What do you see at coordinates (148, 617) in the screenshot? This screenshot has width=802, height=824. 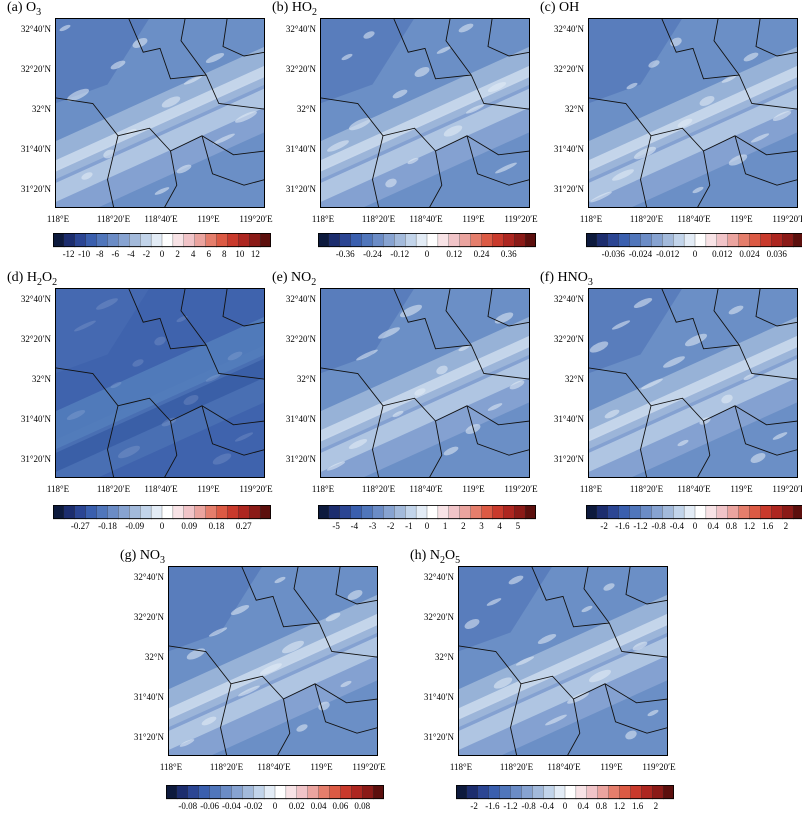 I see `panel-g-ytick: 32°20′N` at bounding box center [148, 617].